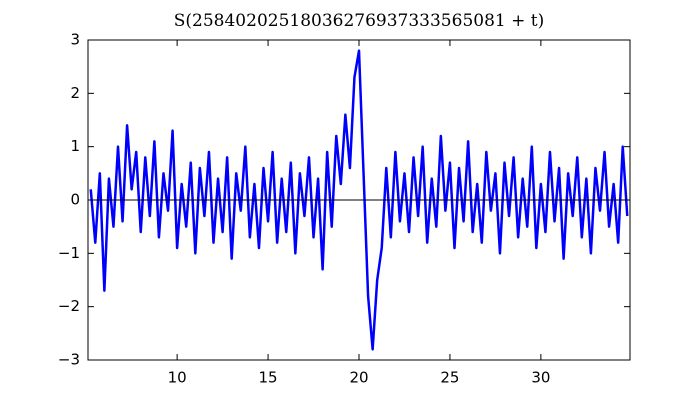  Describe the element at coordinates (358, 378) in the screenshot. I see `x-tick-label: 20` at that location.